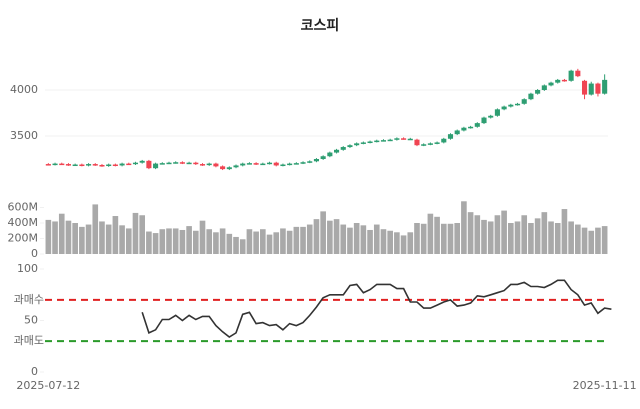 The image size is (640, 409). I want to click on x-tick-label: 2025-07-12, so click(48, 385).